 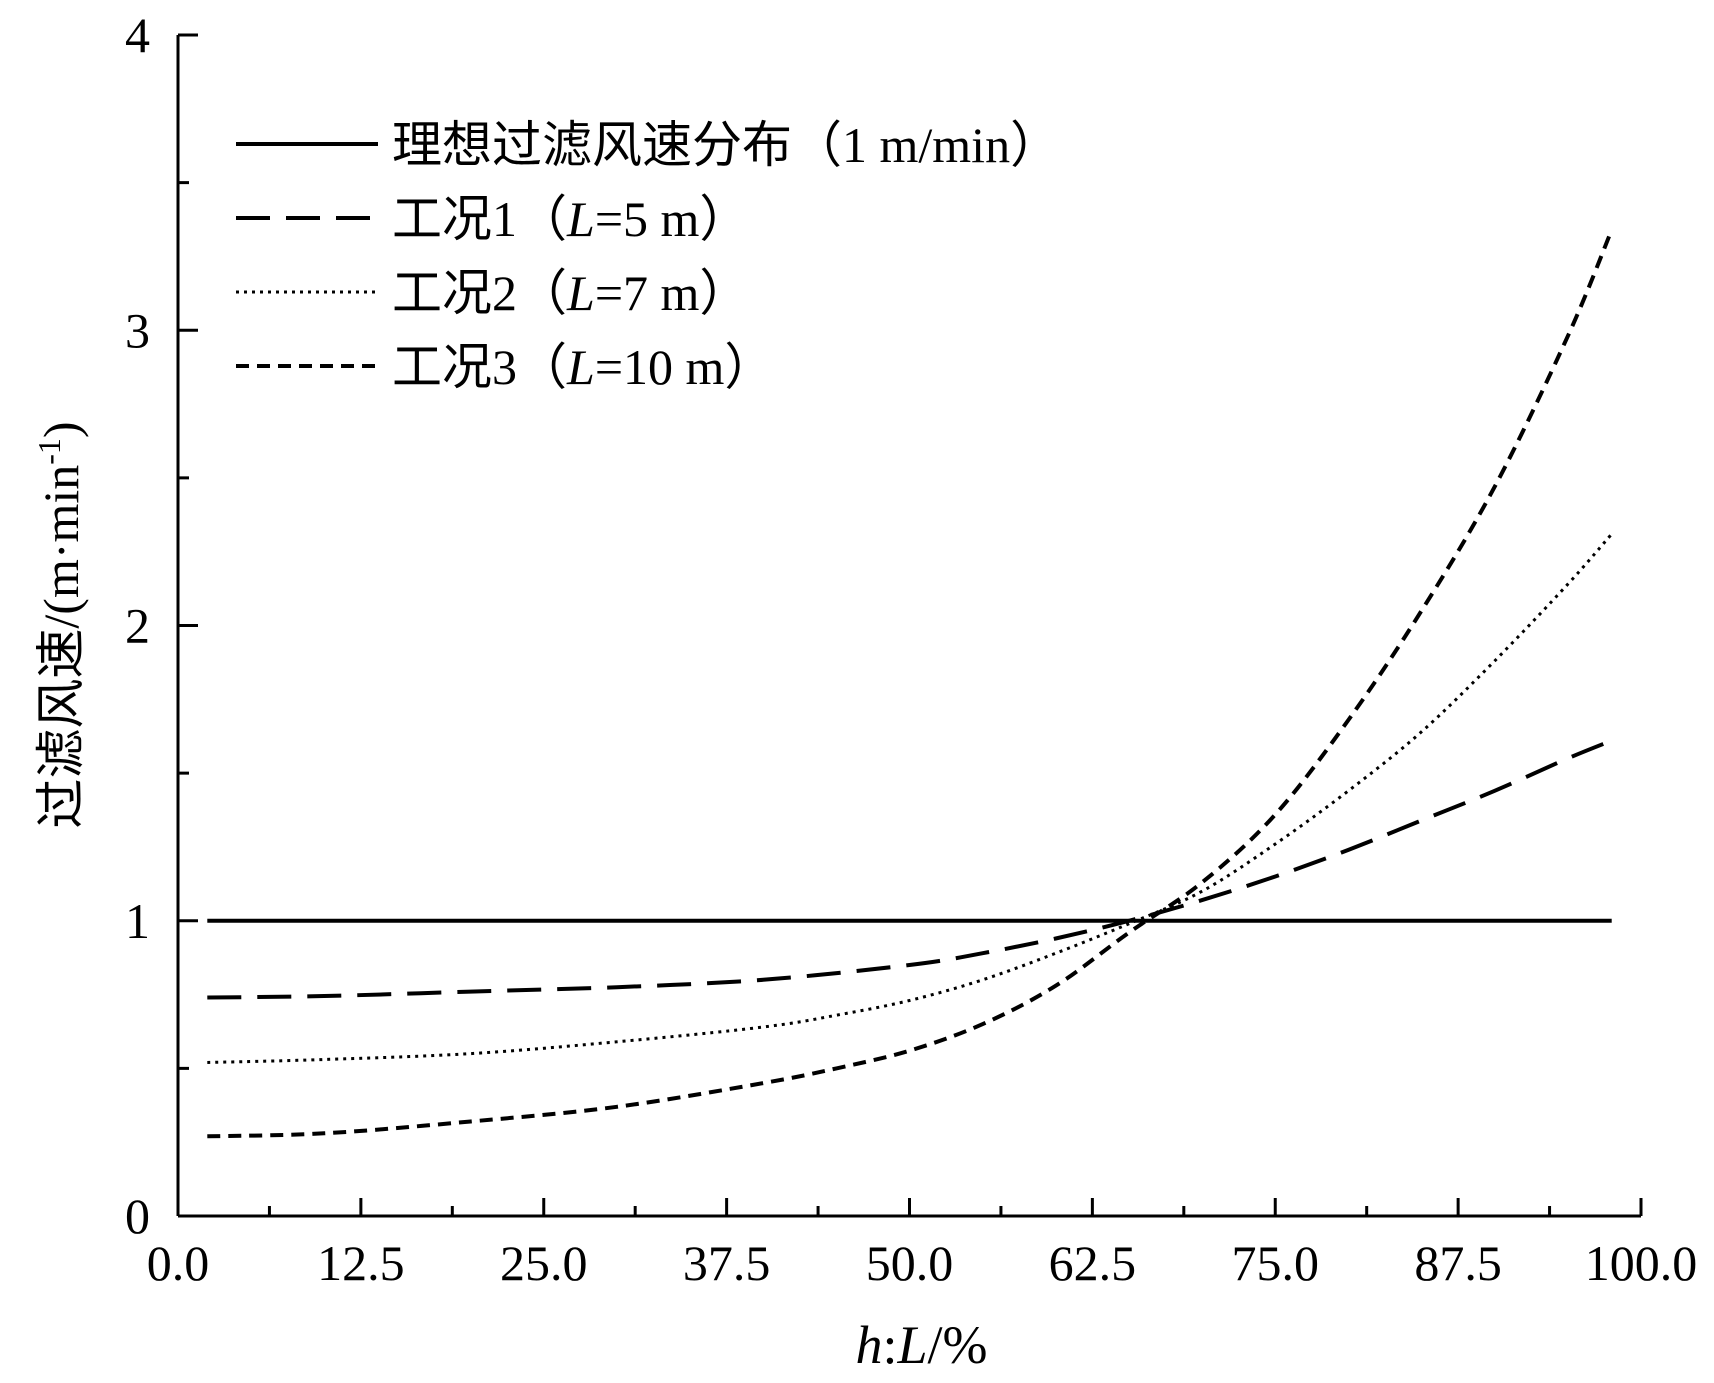 I want to click on x-tick-label: 12.5, so click(x=361, y=1263).